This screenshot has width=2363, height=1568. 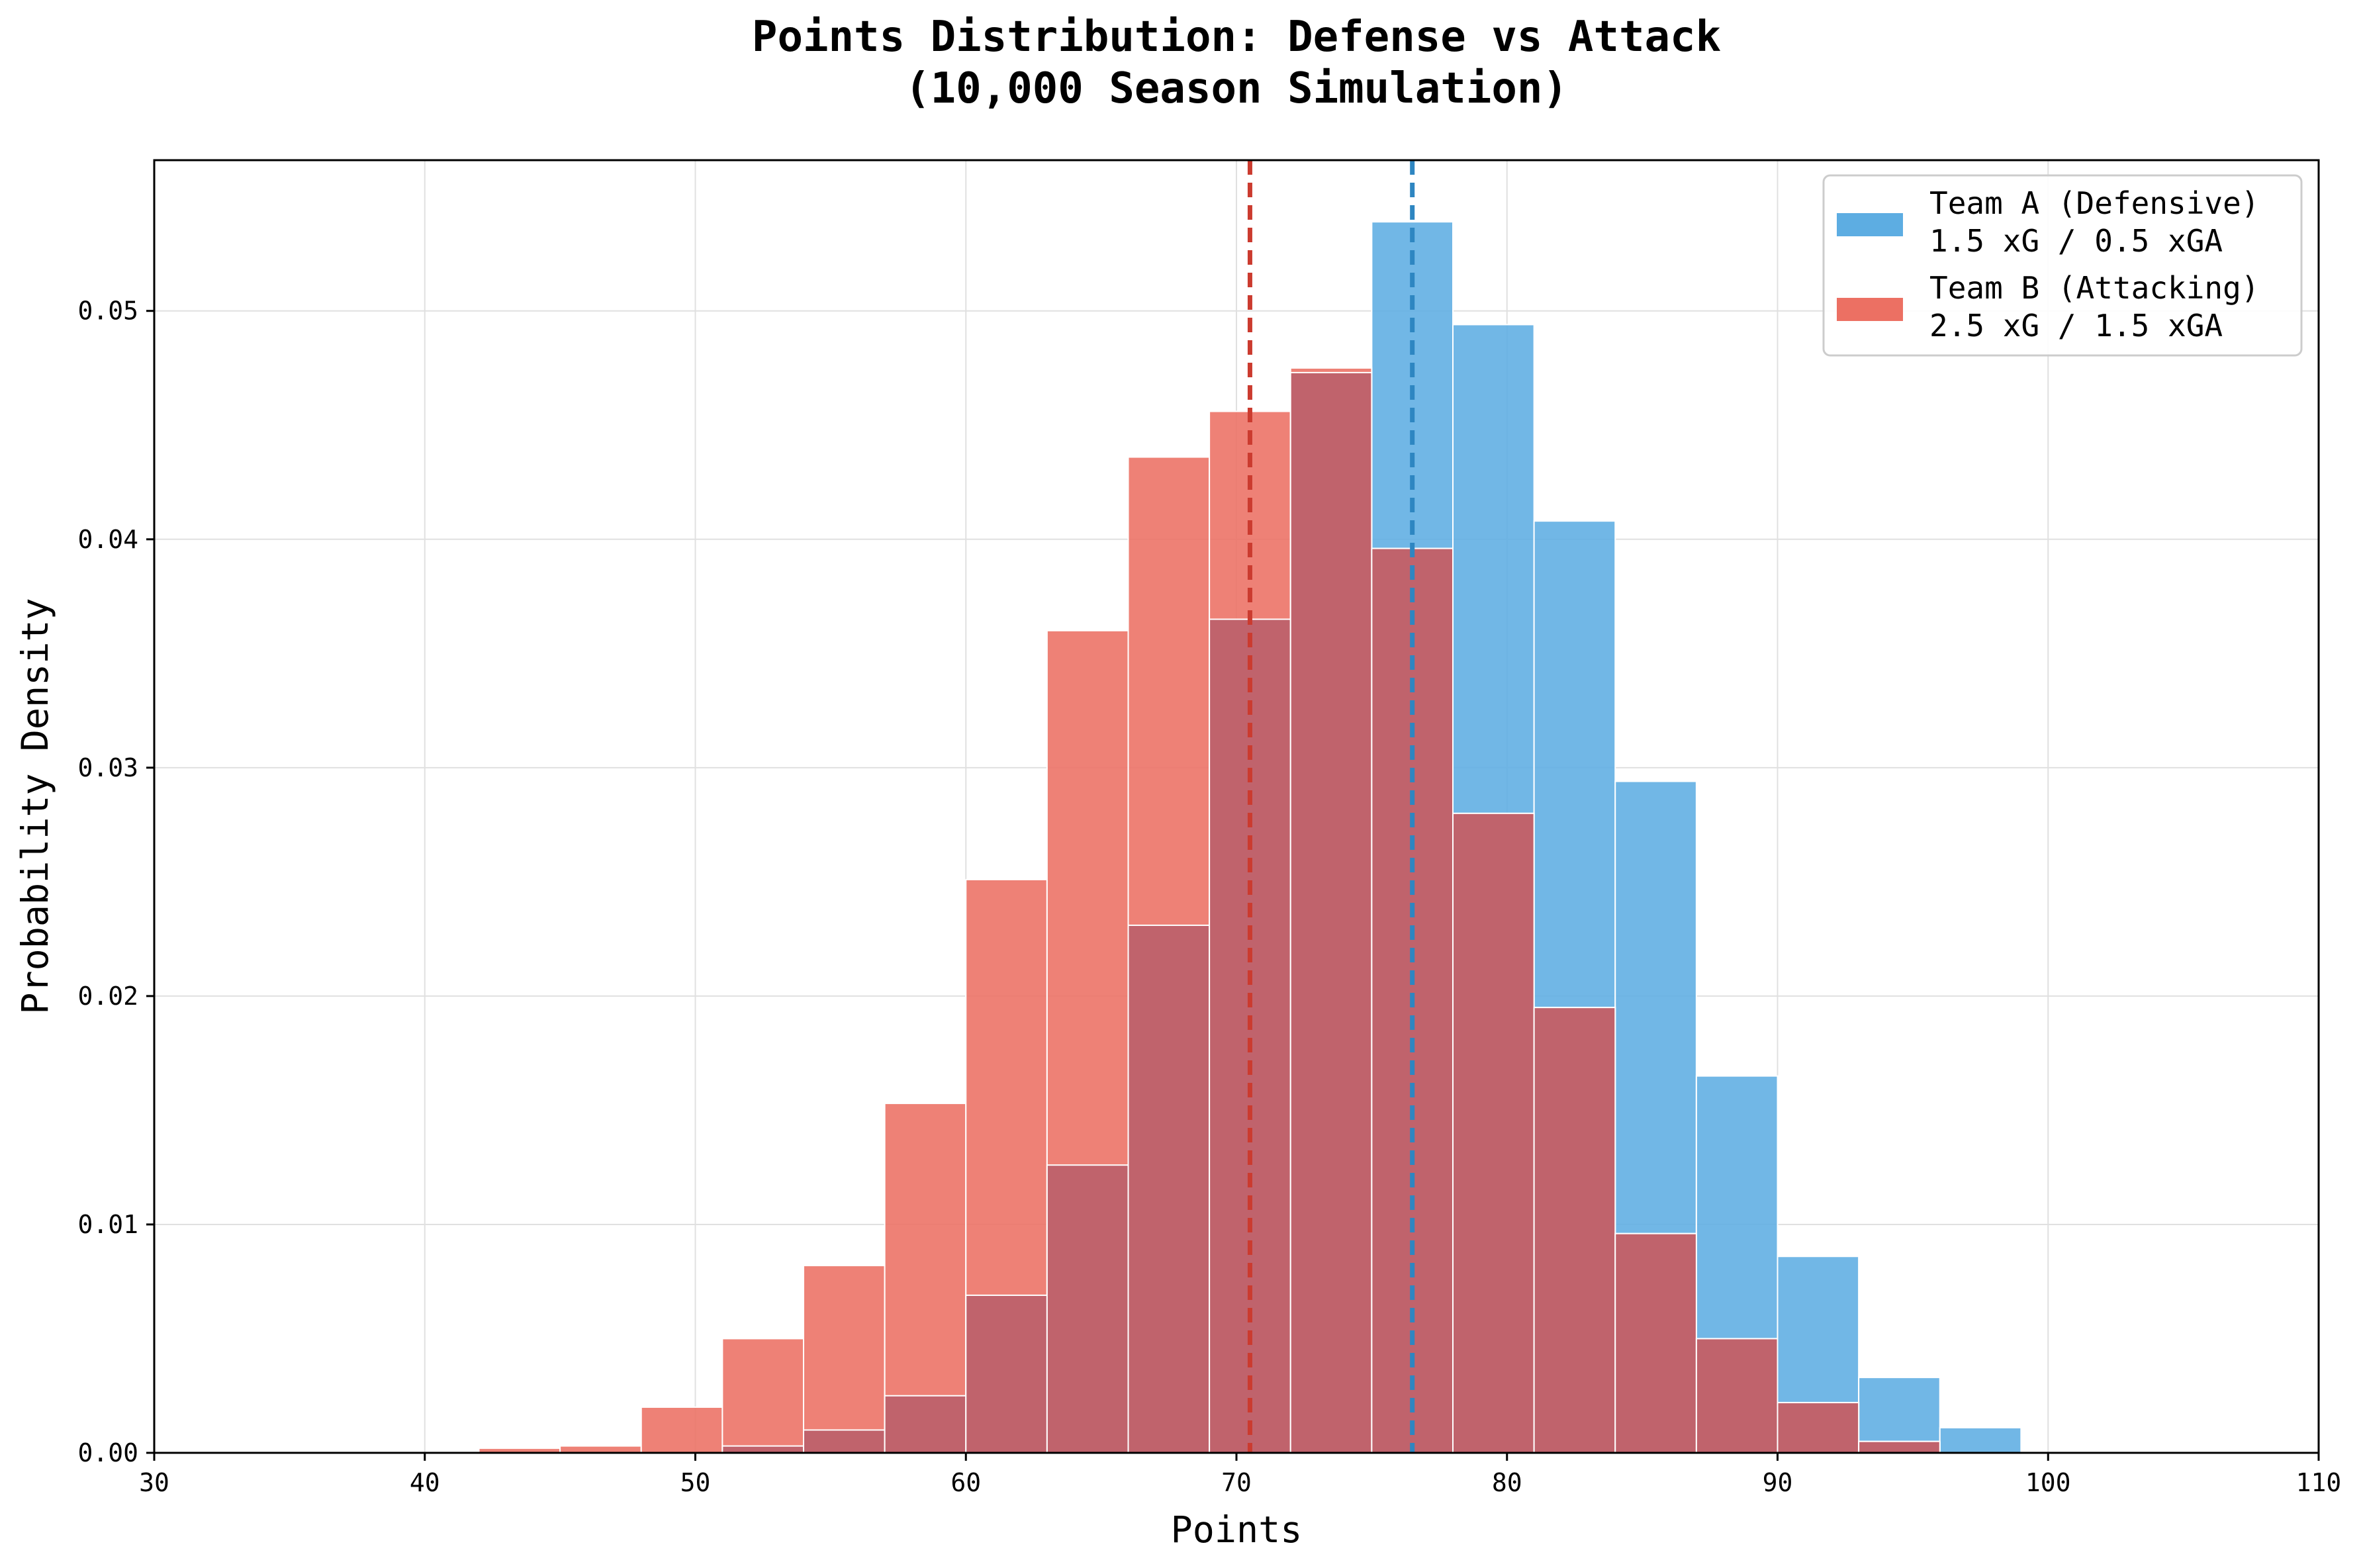 What do you see at coordinates (425, 1482) in the screenshot?
I see `x-tick-label: 40` at bounding box center [425, 1482].